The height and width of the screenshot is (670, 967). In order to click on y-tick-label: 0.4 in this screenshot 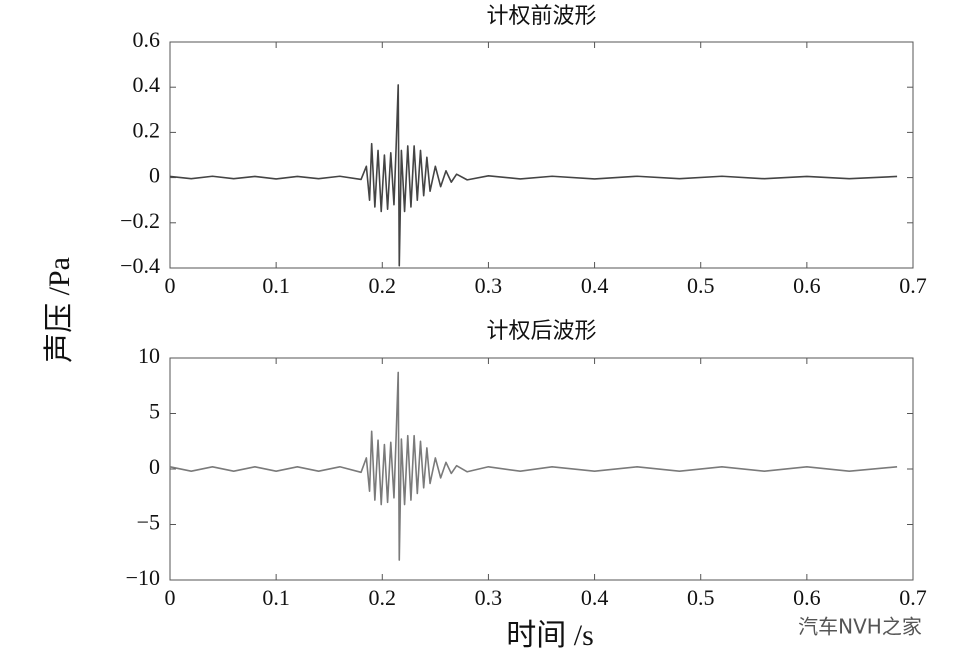, I will do `click(147, 84)`.